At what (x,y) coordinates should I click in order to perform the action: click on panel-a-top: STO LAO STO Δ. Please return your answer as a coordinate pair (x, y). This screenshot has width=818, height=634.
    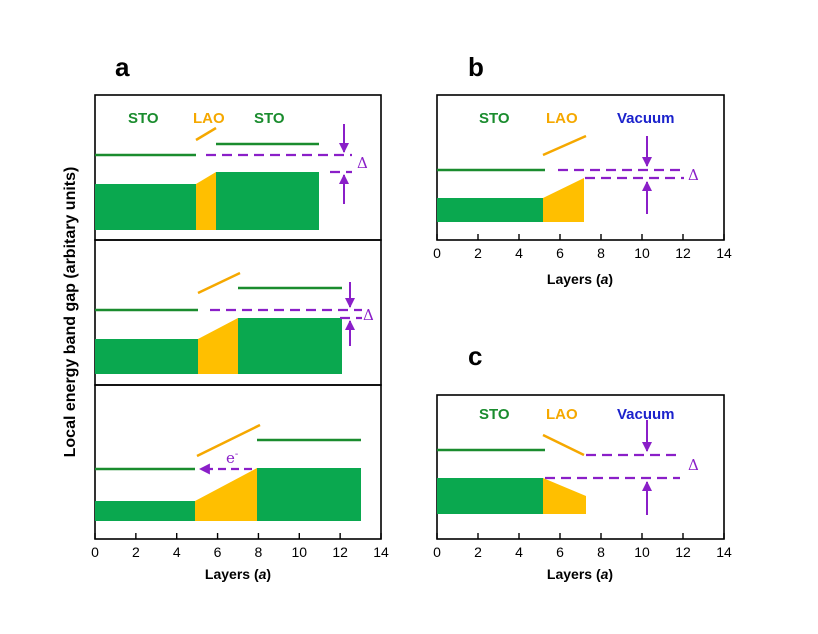
    Looking at the image, I should click on (231, 170).